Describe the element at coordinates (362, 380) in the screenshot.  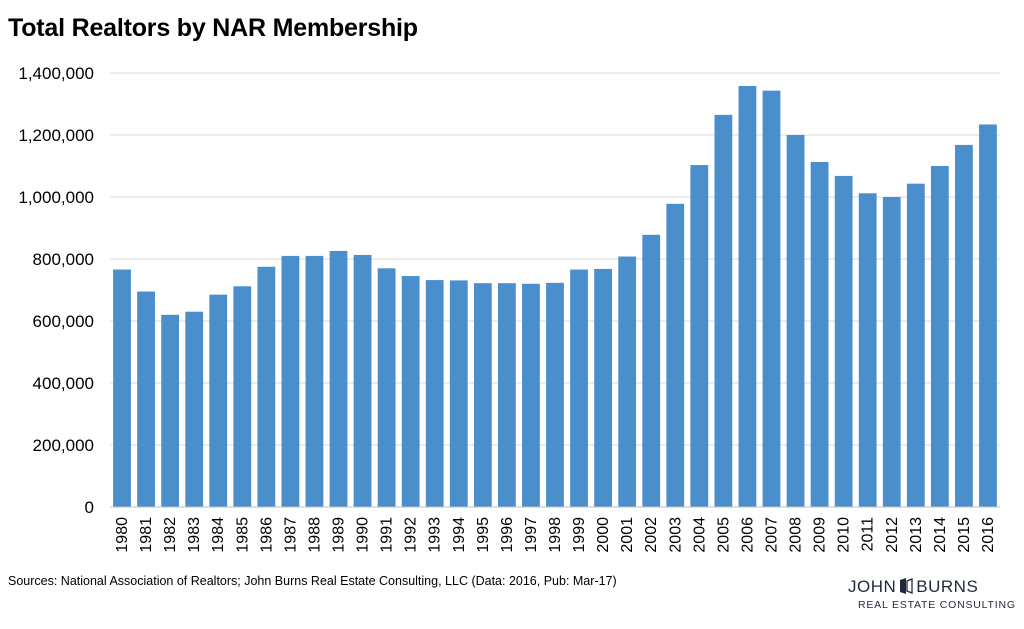
I see `bar-1990` at that location.